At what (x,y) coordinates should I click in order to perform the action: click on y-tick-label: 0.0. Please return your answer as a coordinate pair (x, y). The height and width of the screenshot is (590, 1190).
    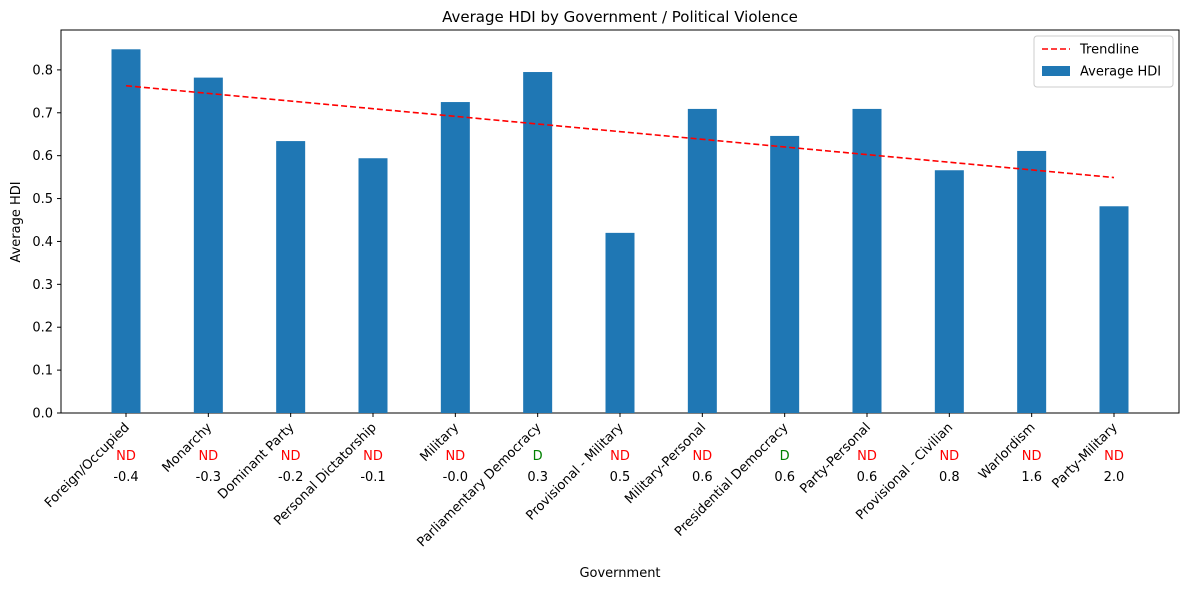
    Looking at the image, I should click on (42, 414).